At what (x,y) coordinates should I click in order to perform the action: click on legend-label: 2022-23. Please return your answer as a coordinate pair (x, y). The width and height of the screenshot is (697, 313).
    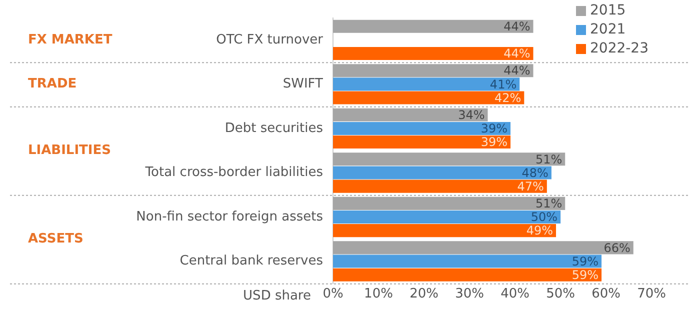
    Looking at the image, I should click on (619, 48).